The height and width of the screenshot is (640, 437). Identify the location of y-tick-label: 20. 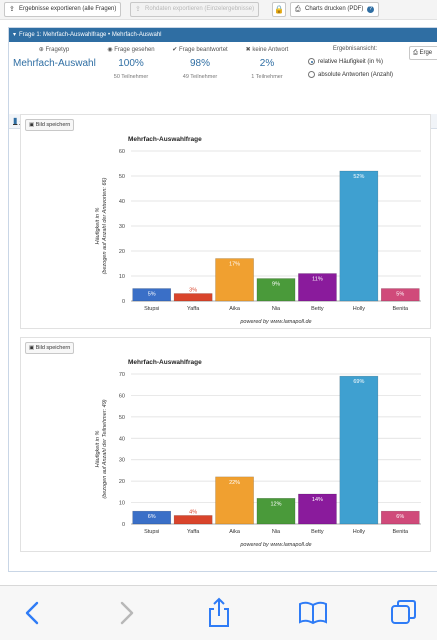
(122, 482).